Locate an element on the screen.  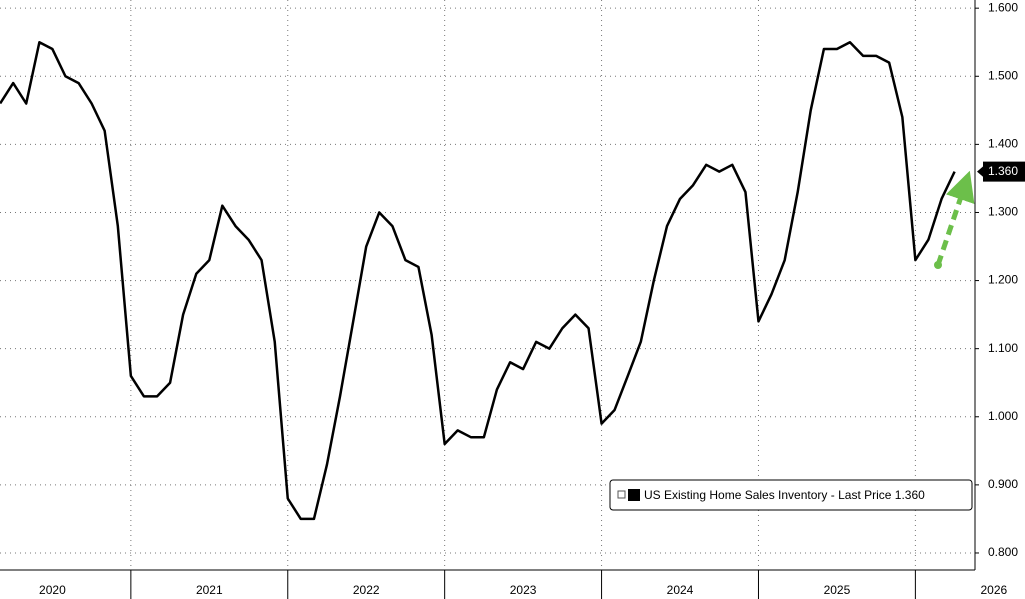
y-tick-label: 1.500 is located at coordinates (1003, 75).